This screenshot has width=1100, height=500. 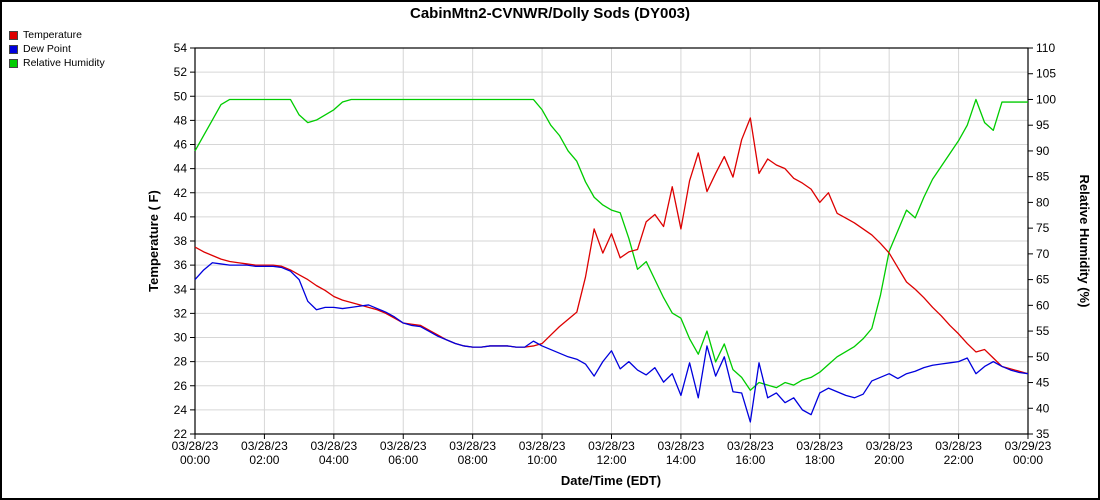 I want to click on left-axis-title: Temperature ( F), so click(x=153, y=241).